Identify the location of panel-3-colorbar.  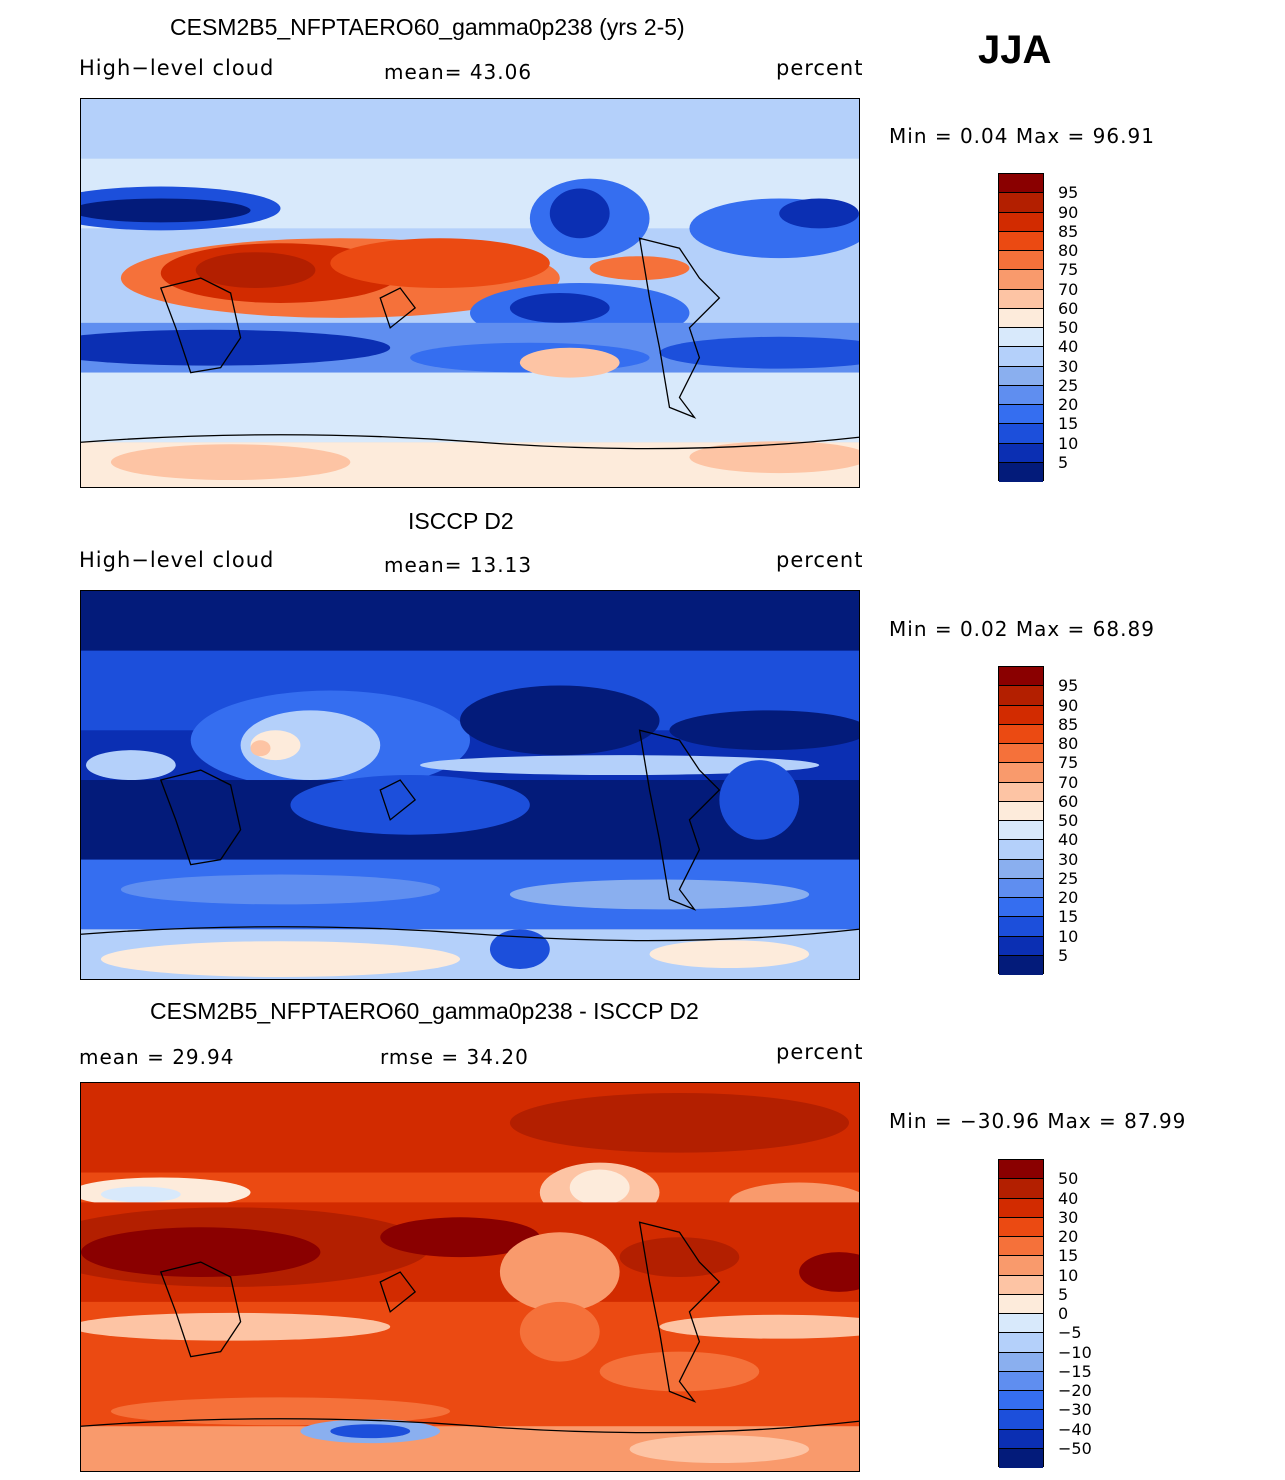
(1021, 1313).